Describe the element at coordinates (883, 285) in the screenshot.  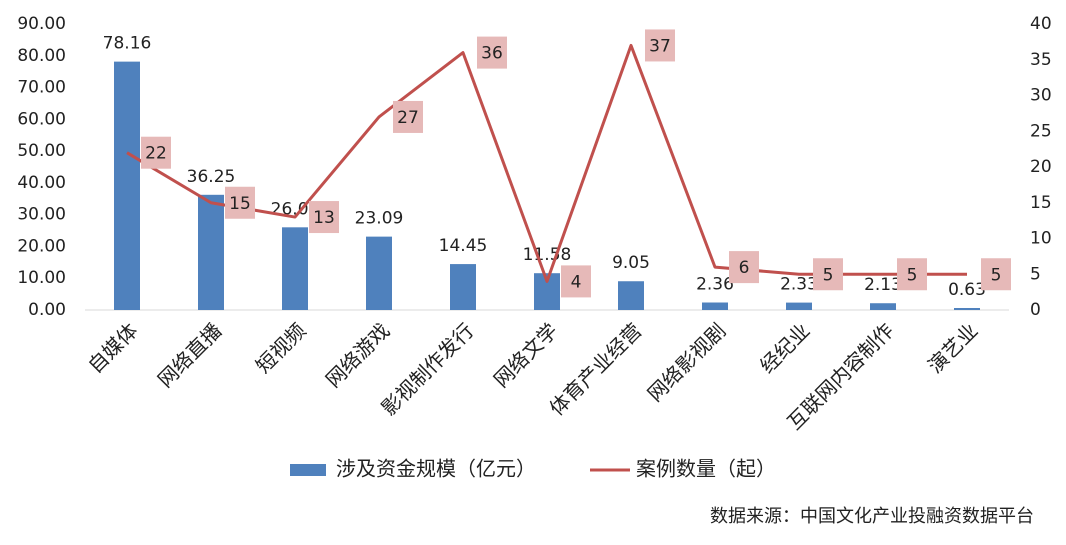
I see `bar-value-label: 2.13` at that location.